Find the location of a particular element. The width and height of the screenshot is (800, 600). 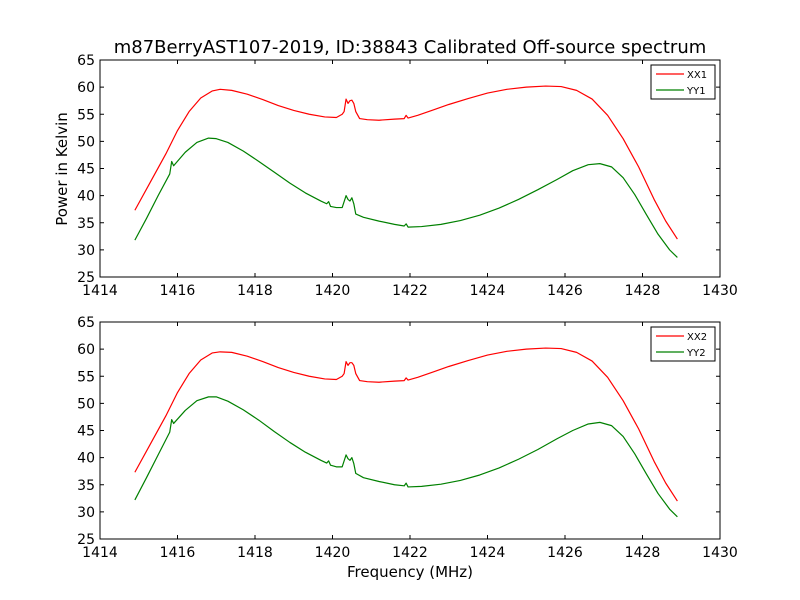

legend-label: XX2 is located at coordinates (697, 337).